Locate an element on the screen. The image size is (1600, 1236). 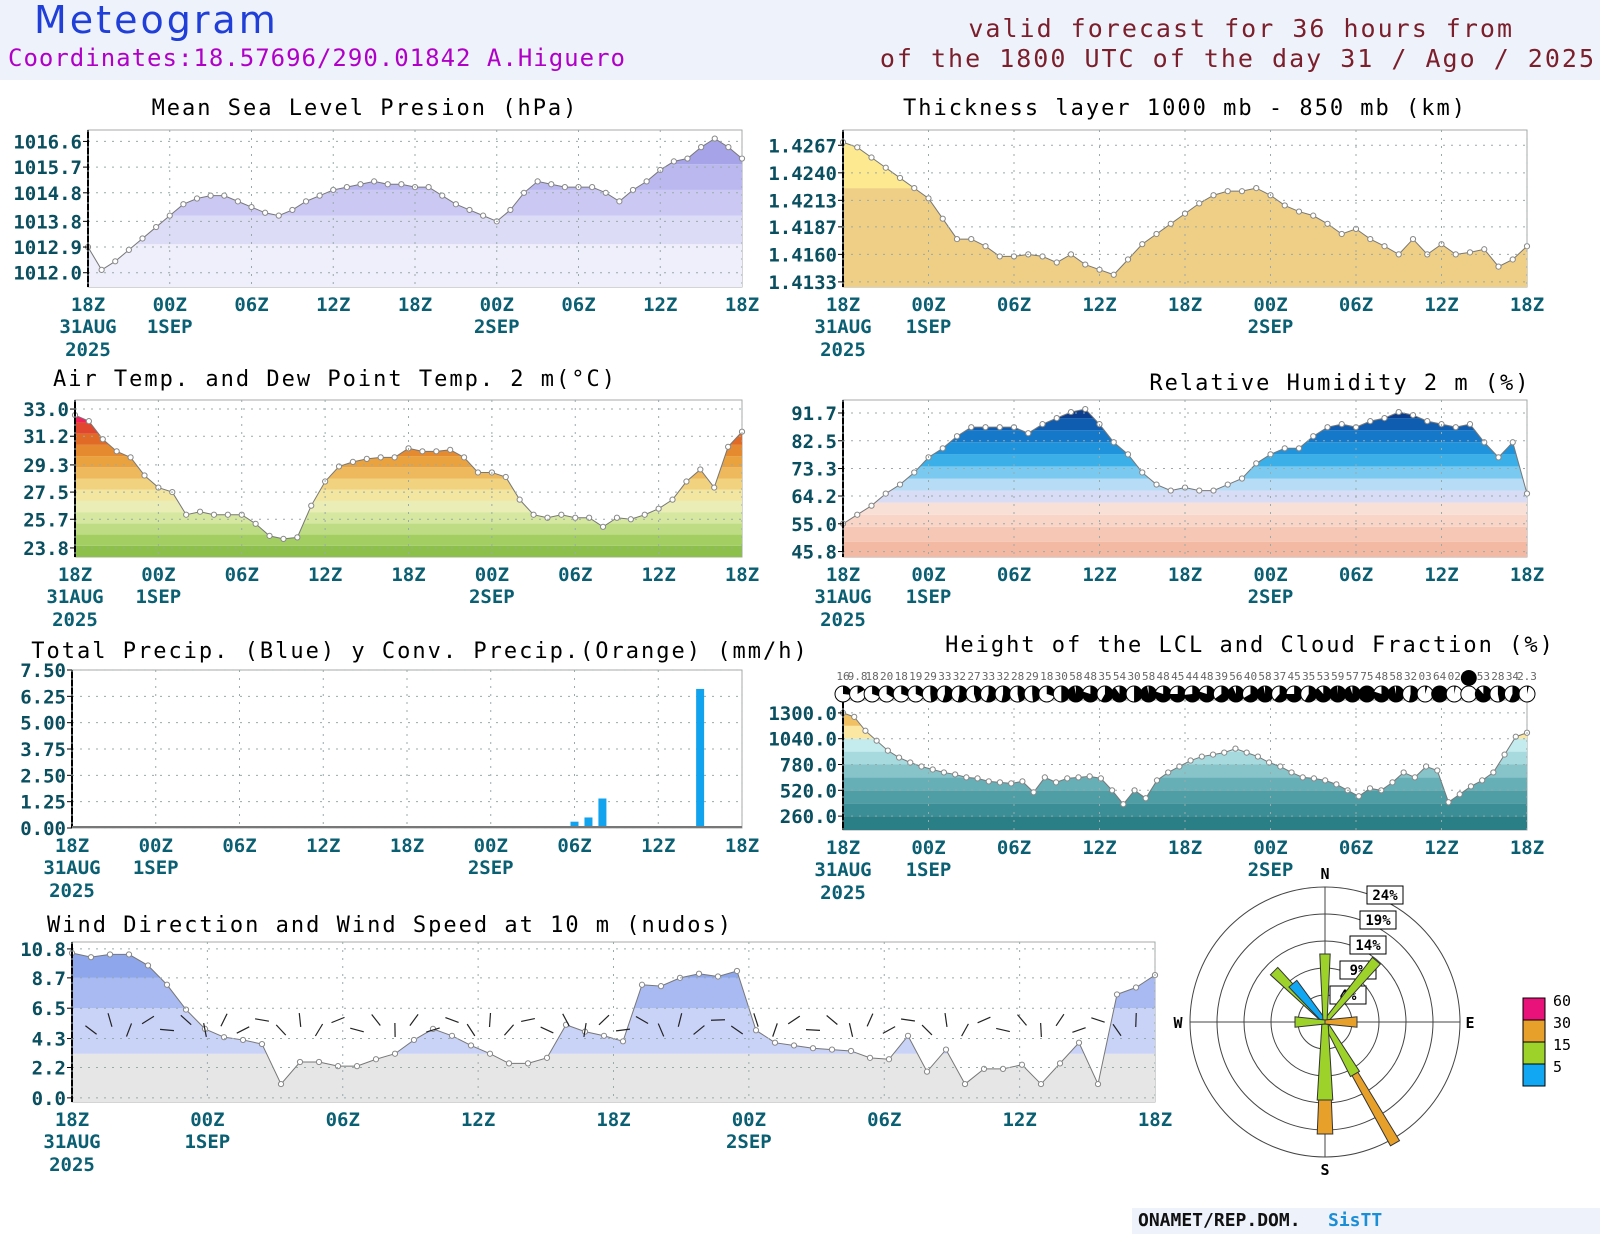
cloud-fraction-label: 20 is located at coordinates (886, 676).